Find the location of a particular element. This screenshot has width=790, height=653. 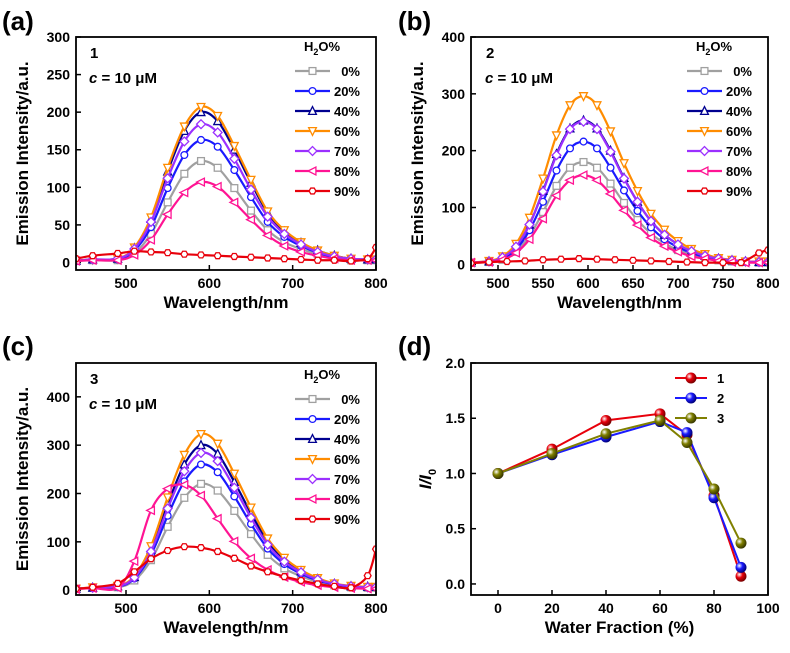

y-tick-label: 300 is located at coordinates (59, 37).